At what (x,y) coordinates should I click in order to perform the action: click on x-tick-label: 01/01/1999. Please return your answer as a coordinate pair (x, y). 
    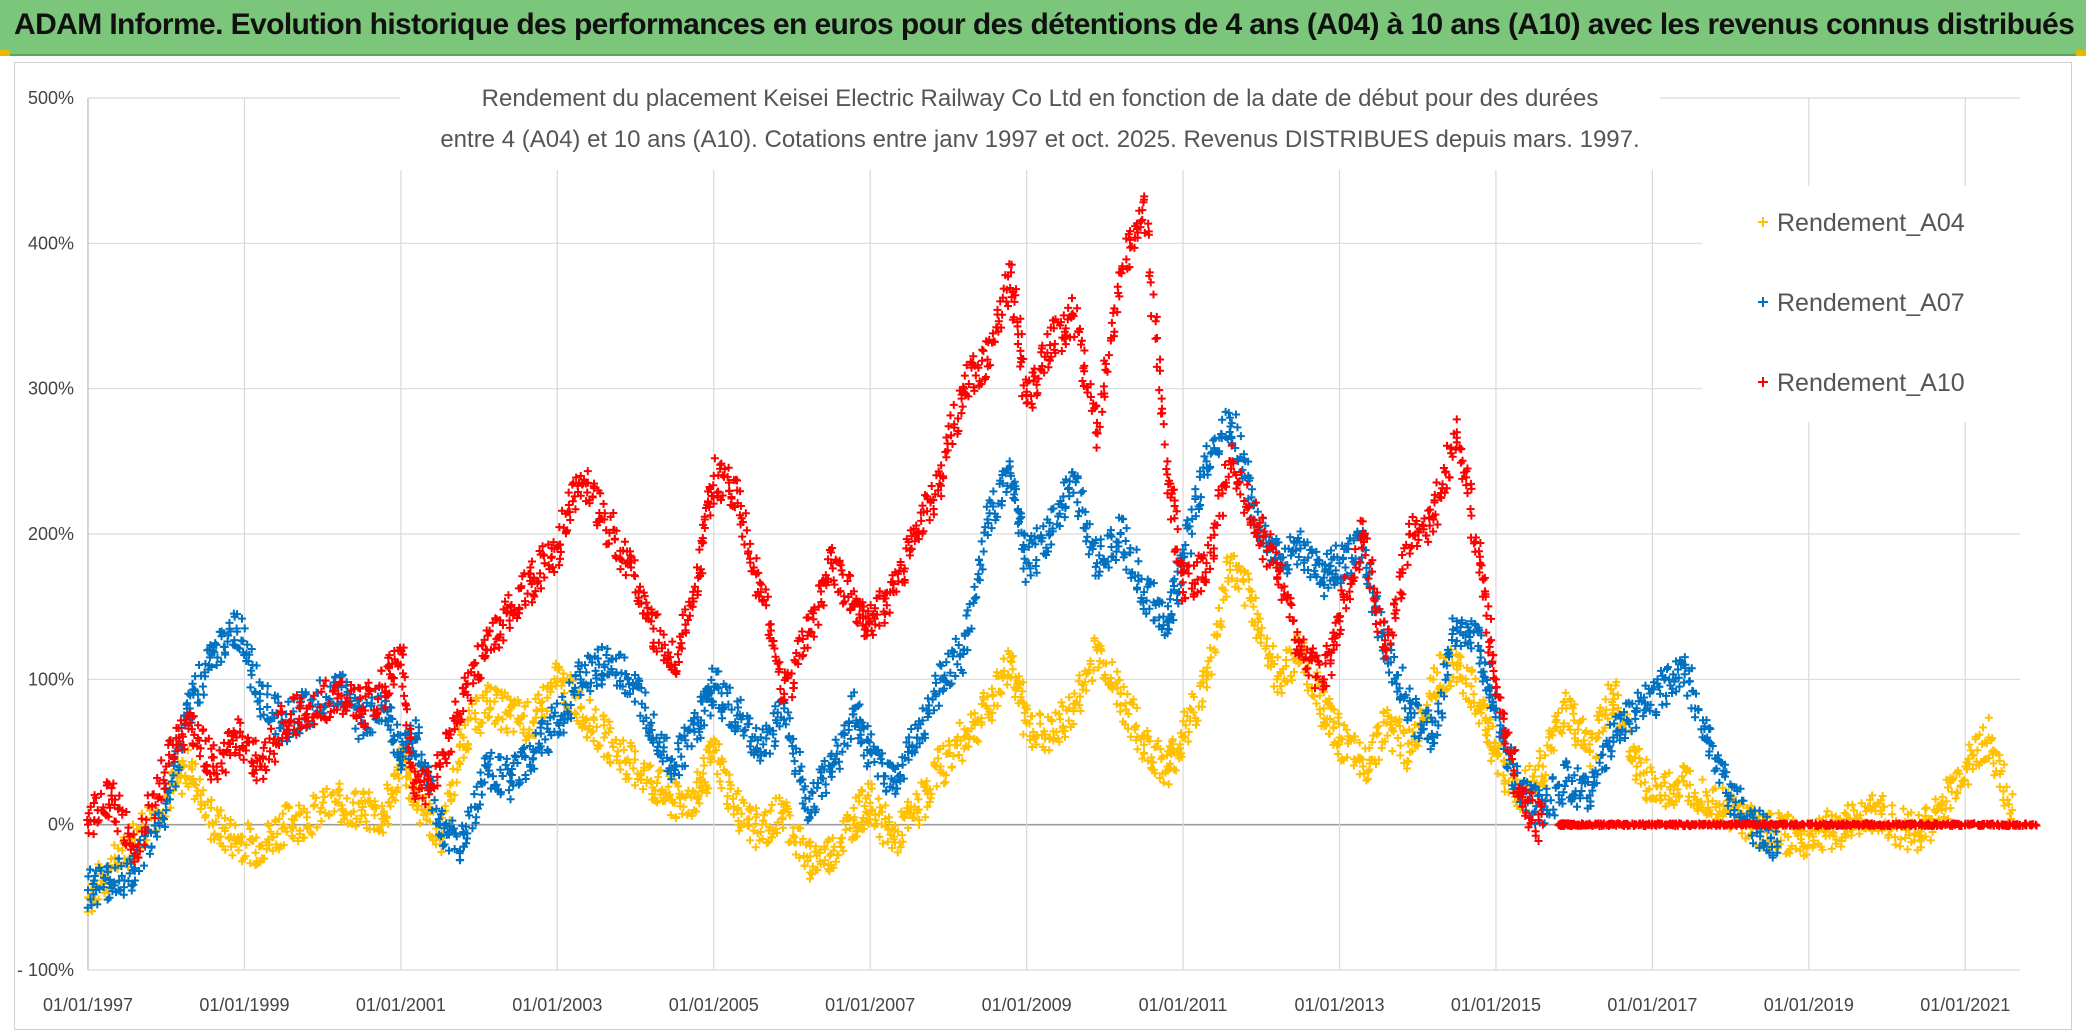
    Looking at the image, I should click on (244, 1005).